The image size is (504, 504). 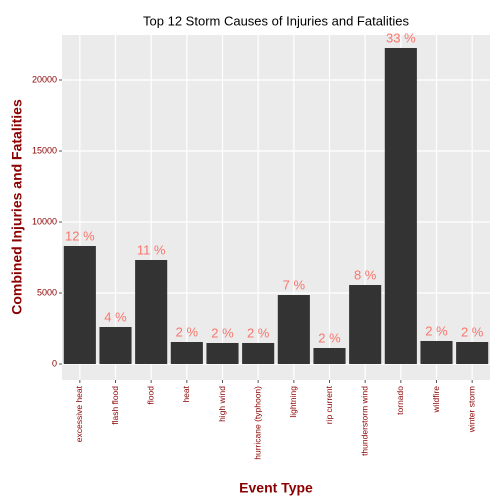 What do you see at coordinates (400, 400) in the screenshot?
I see `x-tick-label: tornado` at bounding box center [400, 400].